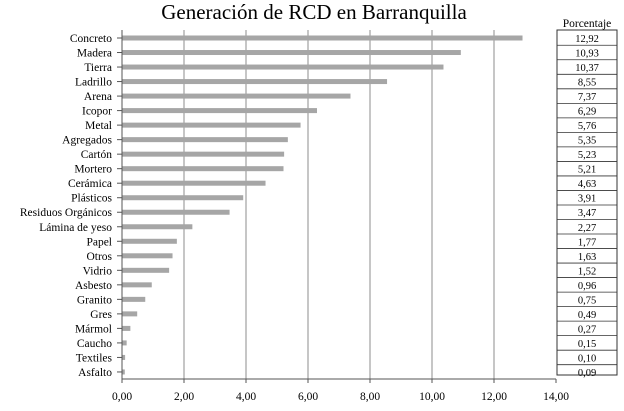 The width and height of the screenshot is (624, 411). What do you see at coordinates (98, 271) in the screenshot?
I see `category-label: Vidrio` at bounding box center [98, 271].